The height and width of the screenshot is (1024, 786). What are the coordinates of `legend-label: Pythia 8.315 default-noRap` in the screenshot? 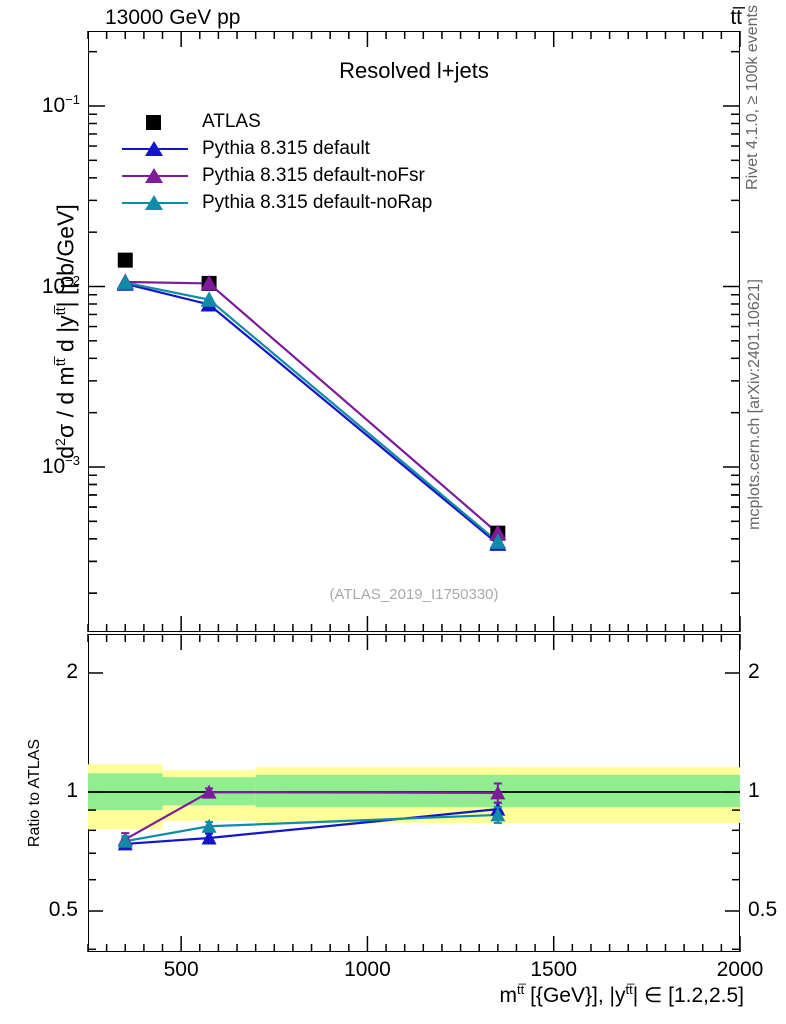 It's located at (317, 202).